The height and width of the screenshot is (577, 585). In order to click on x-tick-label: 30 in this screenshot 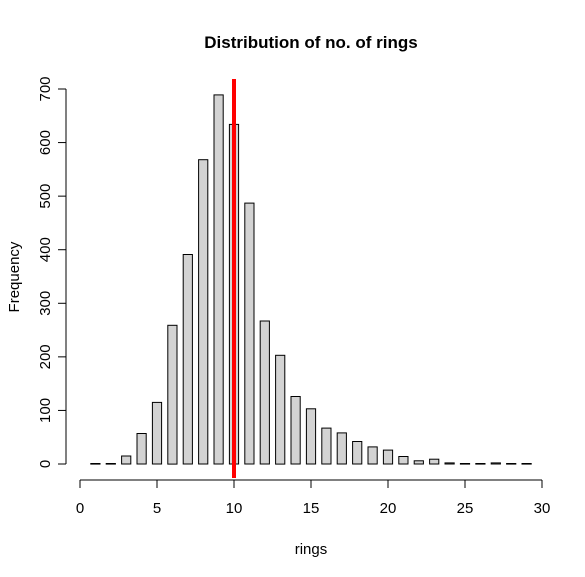, I will do `click(542, 508)`.